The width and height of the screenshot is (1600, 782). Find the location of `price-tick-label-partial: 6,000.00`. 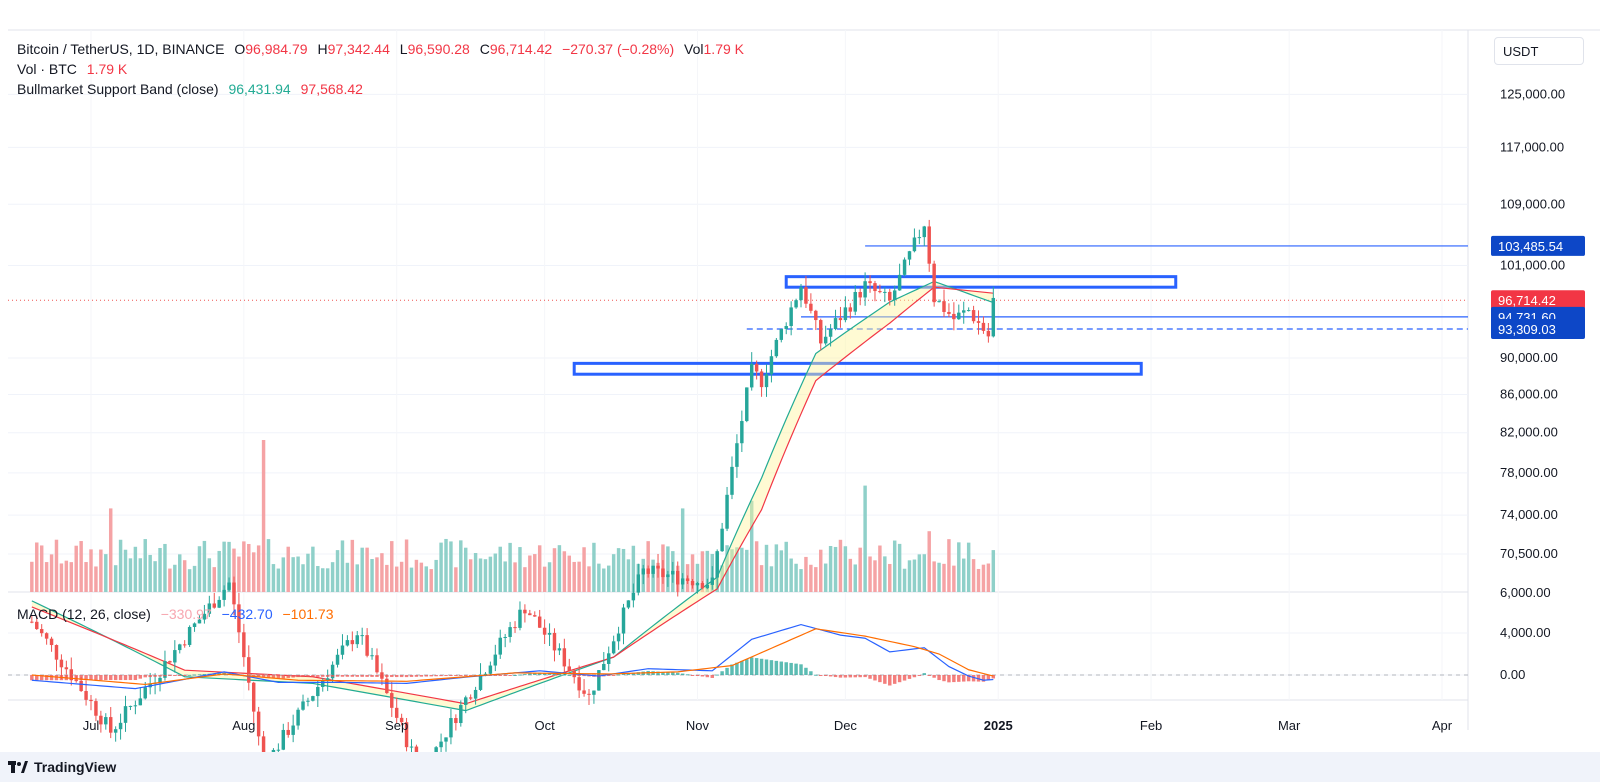

price-tick-label-partial: 6,000.00 is located at coordinates (1525, 592).